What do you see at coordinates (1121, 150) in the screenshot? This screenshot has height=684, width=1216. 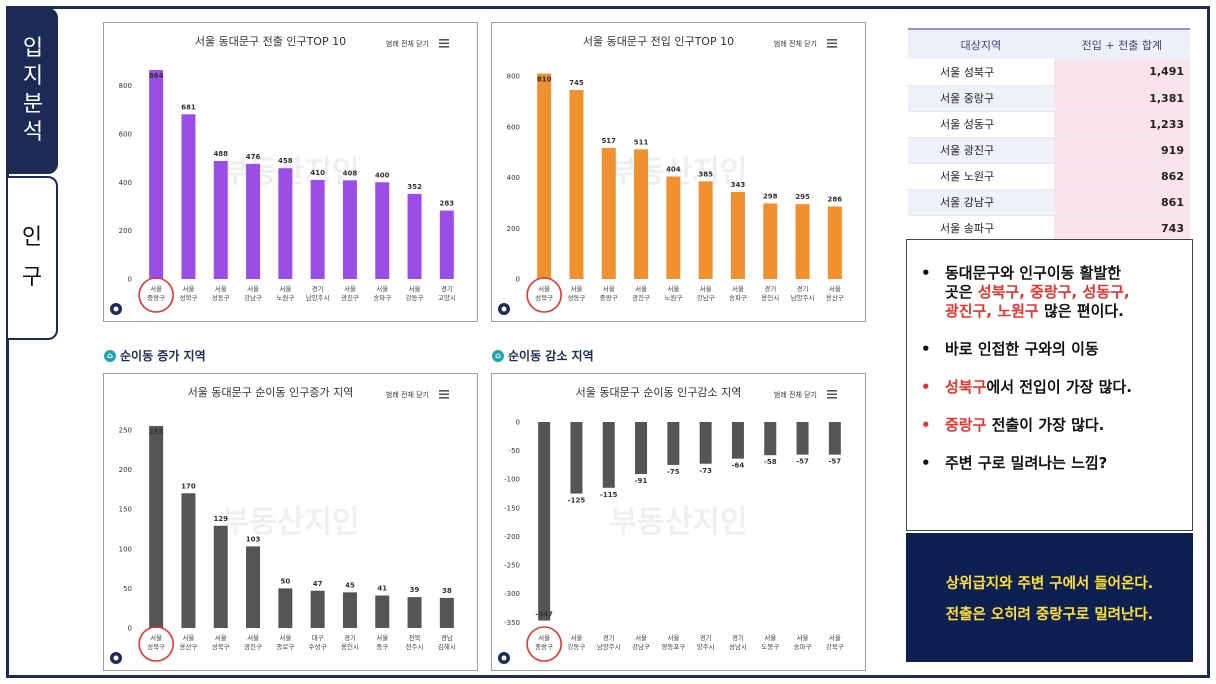 I see `cell-total: 919` at bounding box center [1121, 150].